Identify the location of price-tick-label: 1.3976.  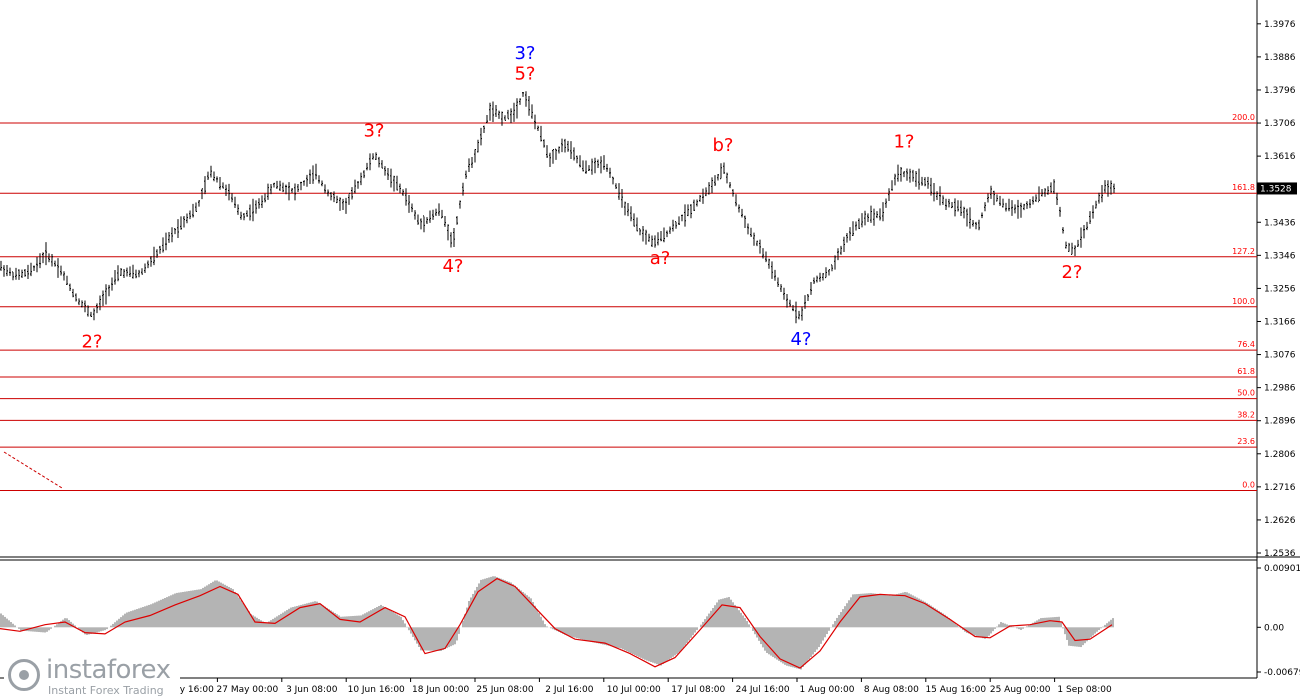
(1280, 25).